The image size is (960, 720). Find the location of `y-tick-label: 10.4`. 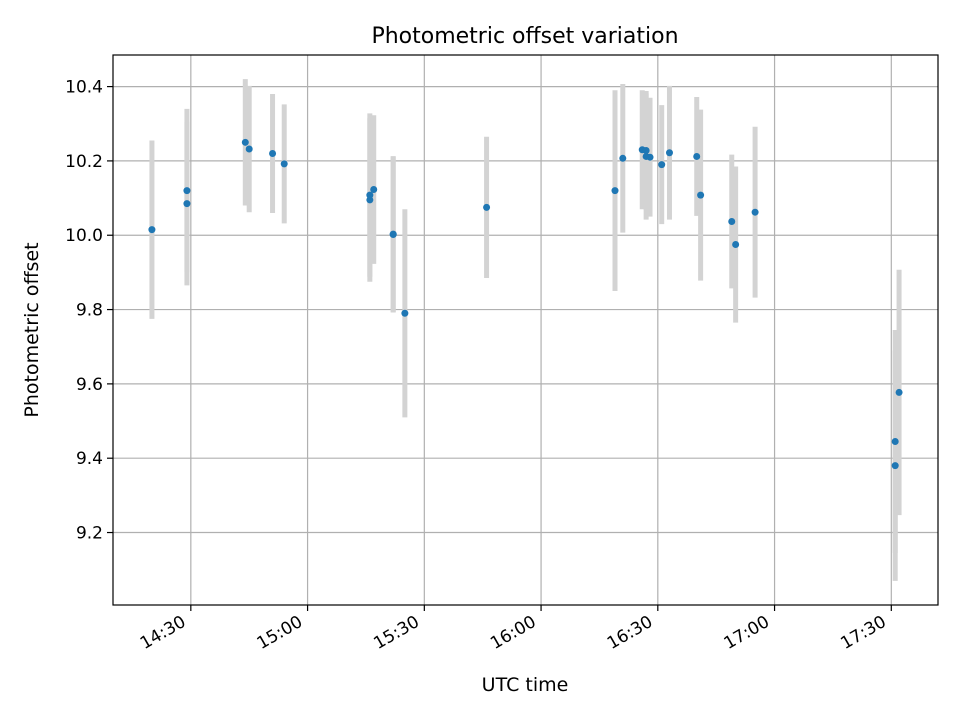

y-tick-label: 10.4 is located at coordinates (84, 88).